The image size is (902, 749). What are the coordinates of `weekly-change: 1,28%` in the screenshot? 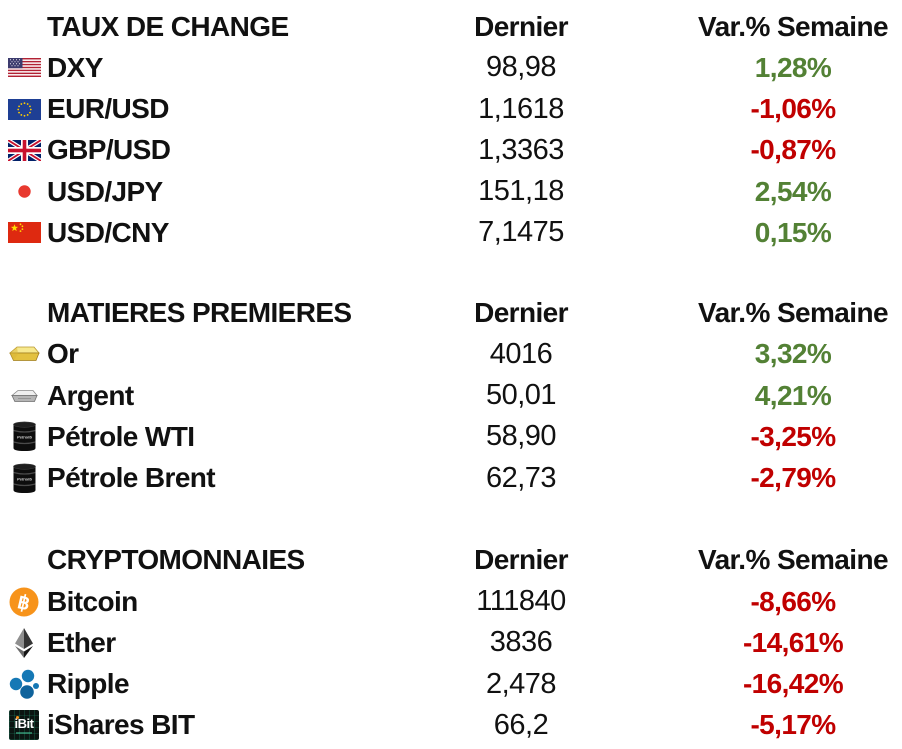 It's located at (793, 67).